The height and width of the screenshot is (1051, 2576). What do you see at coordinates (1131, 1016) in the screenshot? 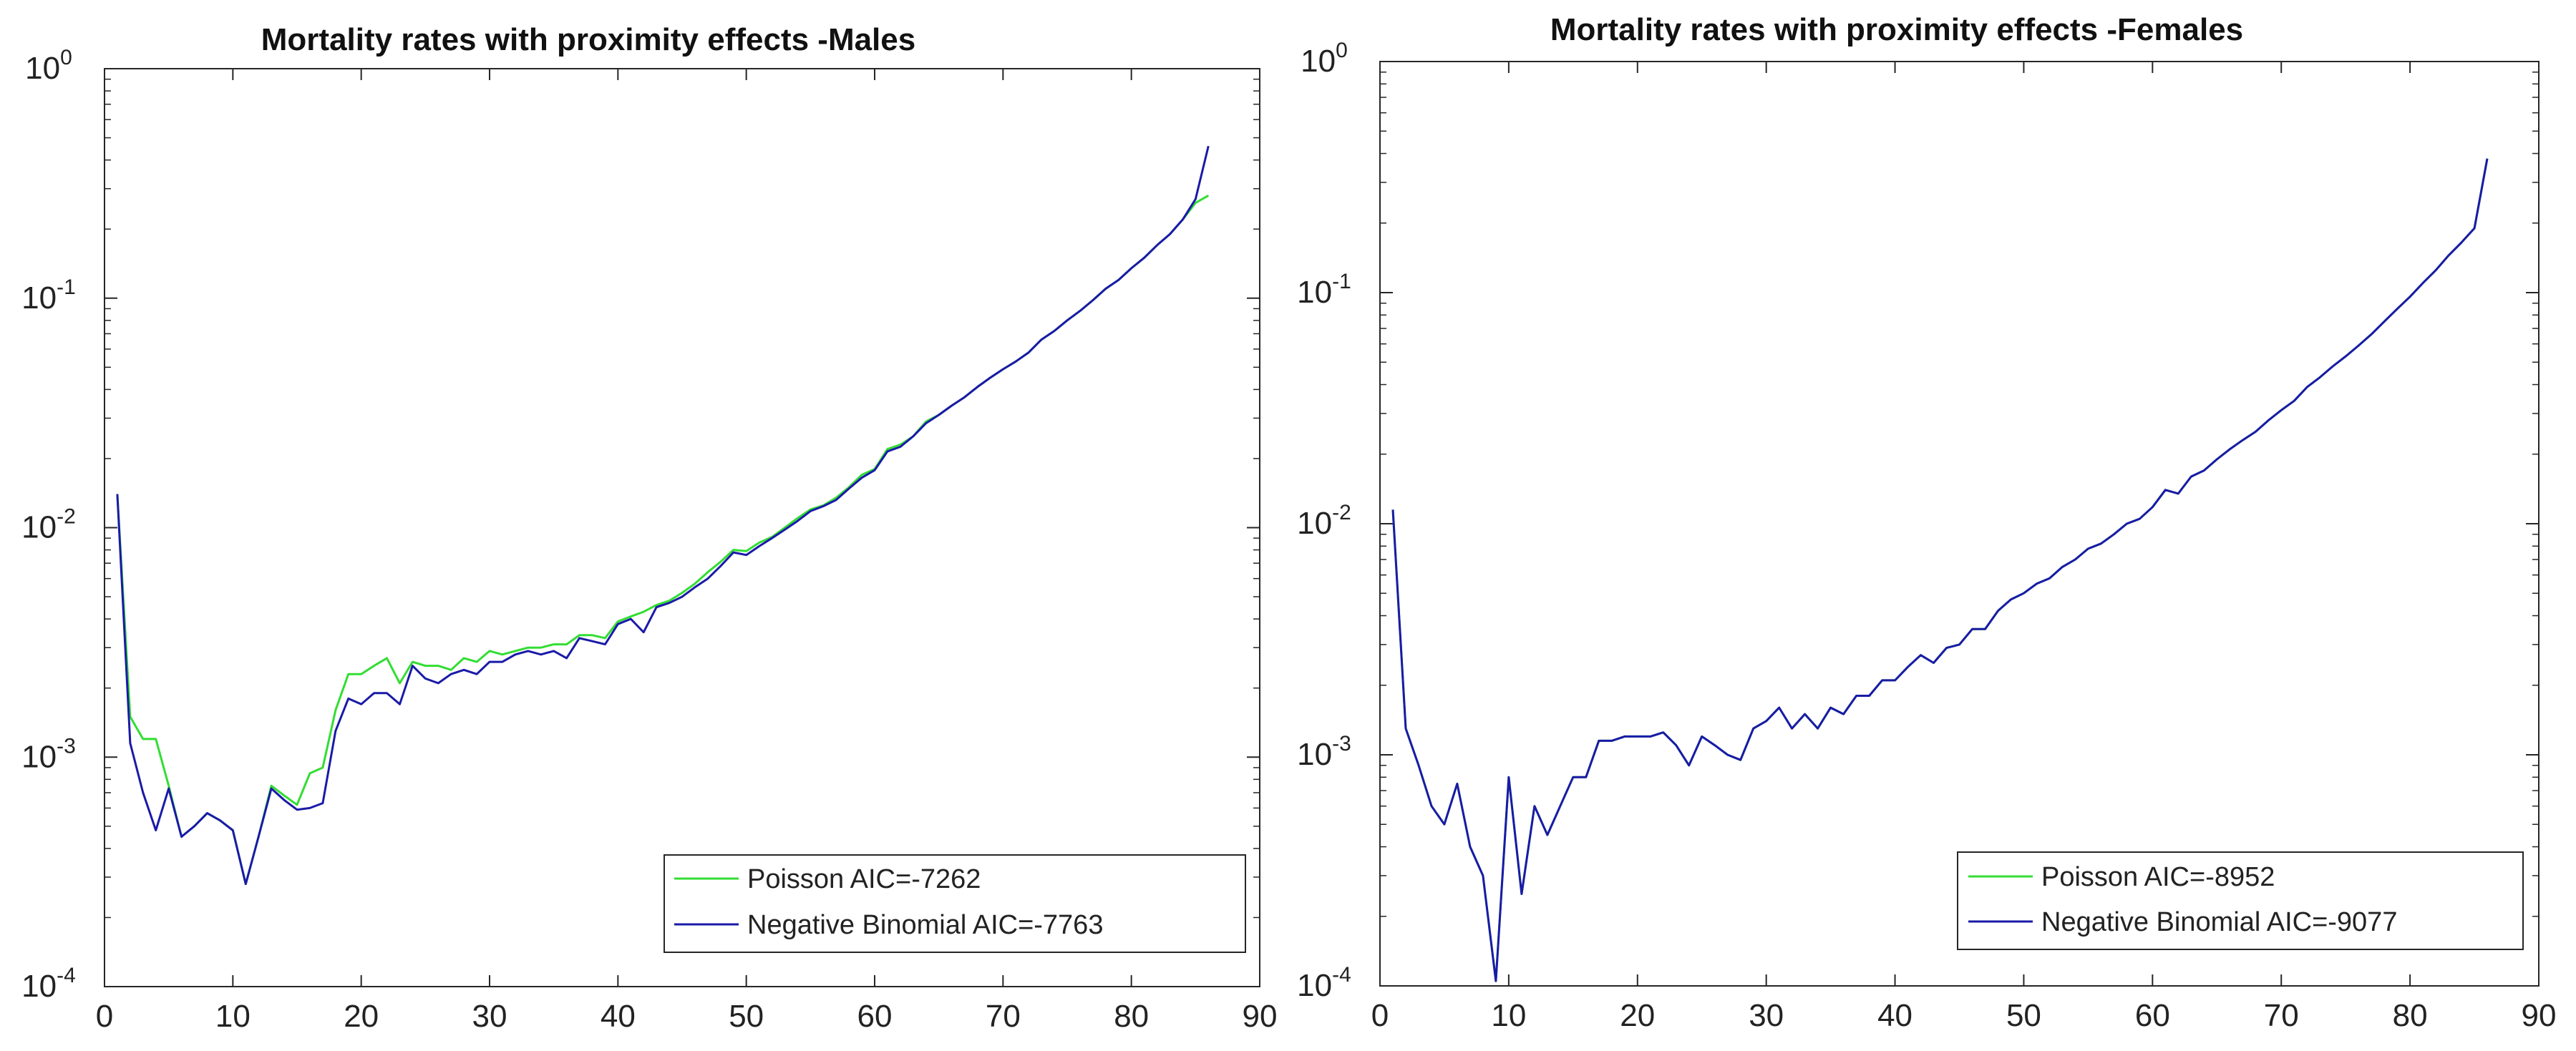
I see `males-x-tick-label: 80` at bounding box center [1131, 1016].